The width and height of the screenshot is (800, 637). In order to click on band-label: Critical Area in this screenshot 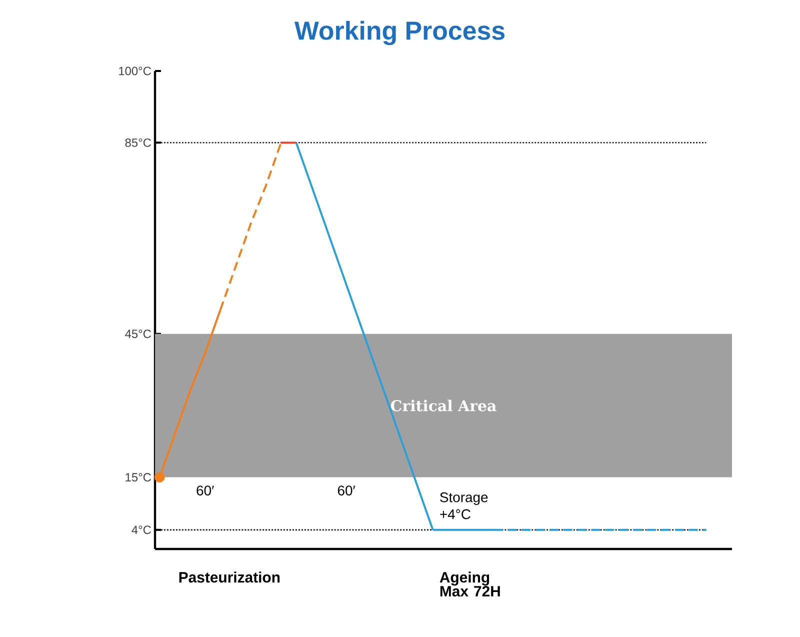, I will do `click(443, 406)`.